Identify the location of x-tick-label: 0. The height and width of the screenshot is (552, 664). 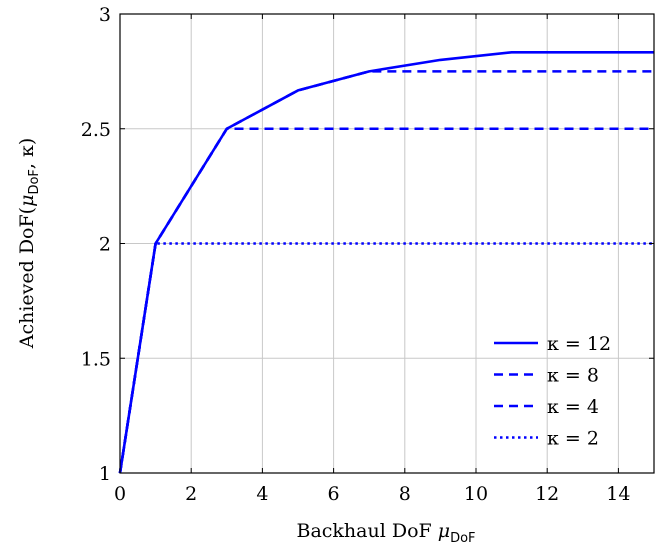
(120, 494).